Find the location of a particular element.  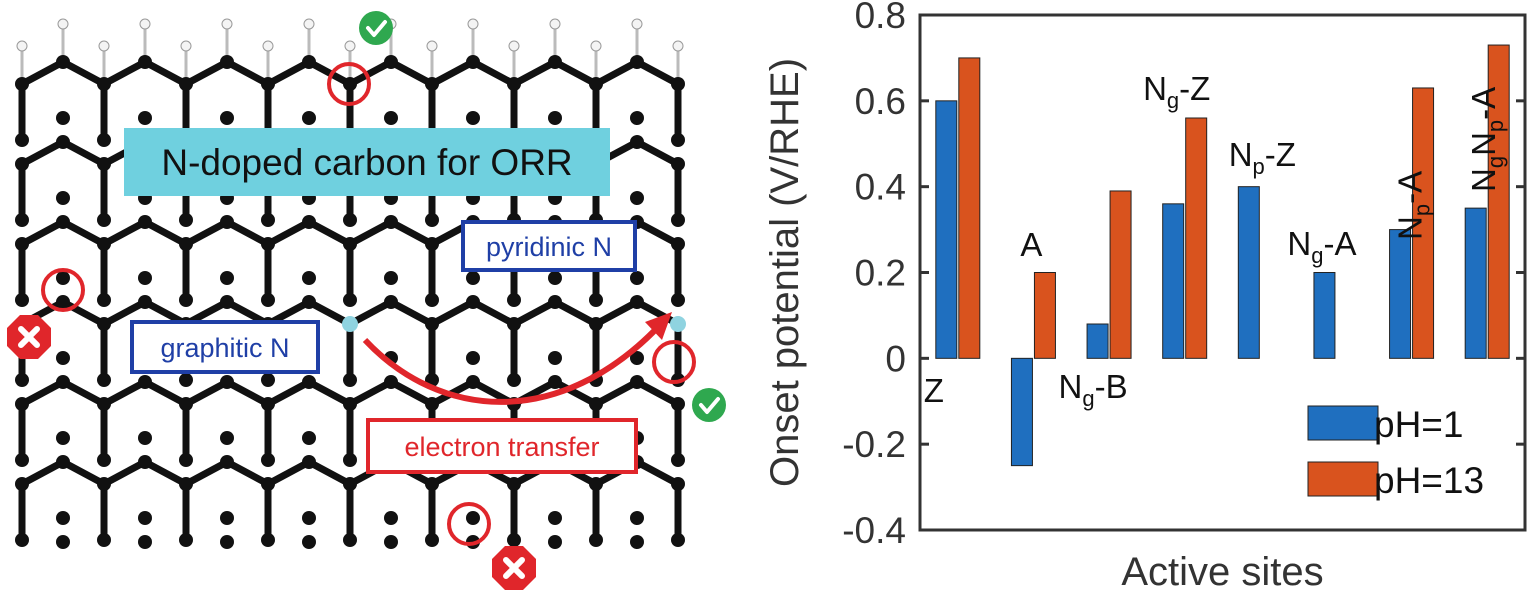

graphitic-label: graphitic N is located at coordinates (224, 348).